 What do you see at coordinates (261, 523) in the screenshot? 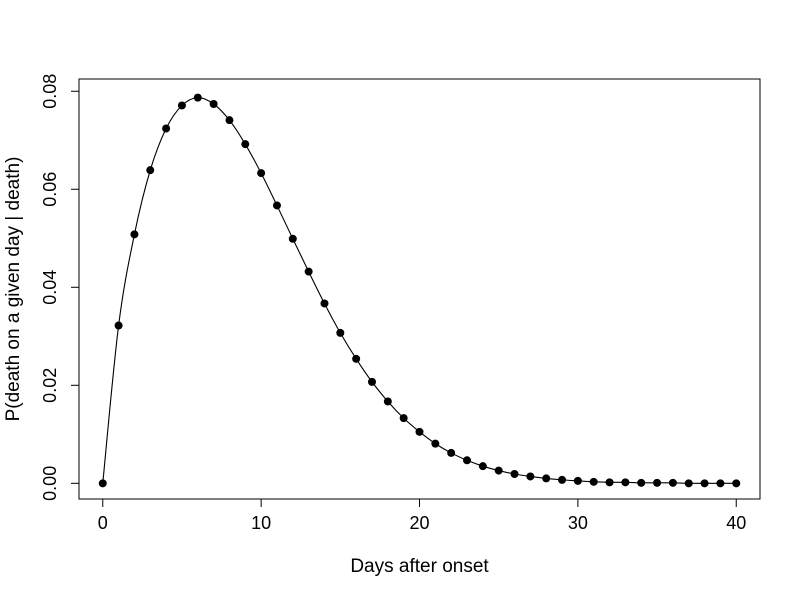
I see `x-tick-label: 10` at bounding box center [261, 523].